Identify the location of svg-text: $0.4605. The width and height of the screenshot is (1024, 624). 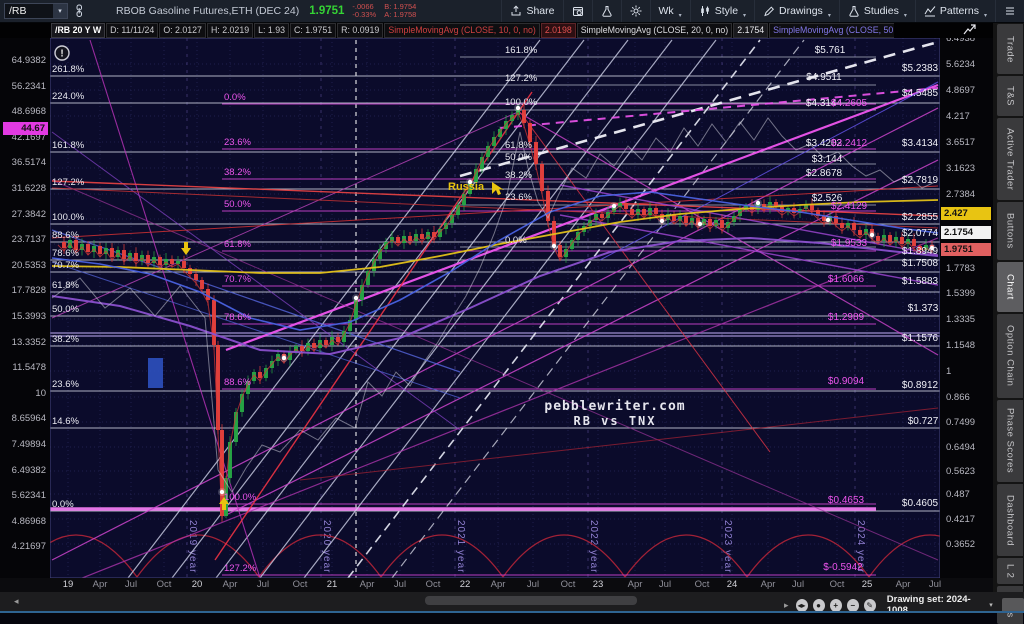
(920, 503).